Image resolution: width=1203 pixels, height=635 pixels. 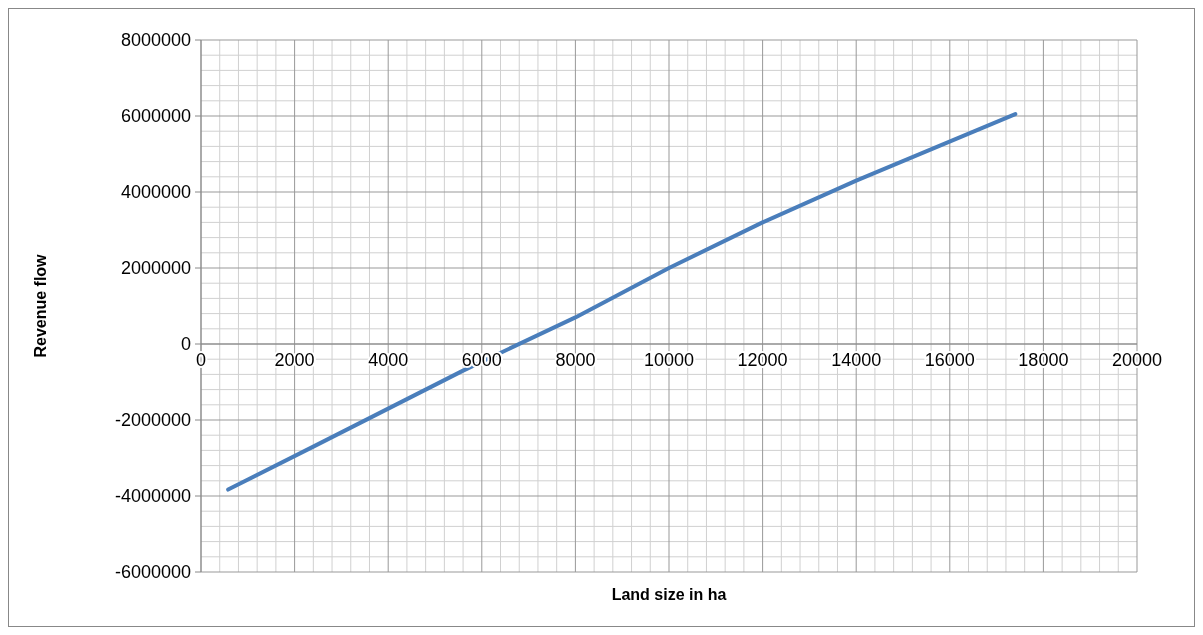 I want to click on y-tick-label: 2000000, so click(x=155, y=268).